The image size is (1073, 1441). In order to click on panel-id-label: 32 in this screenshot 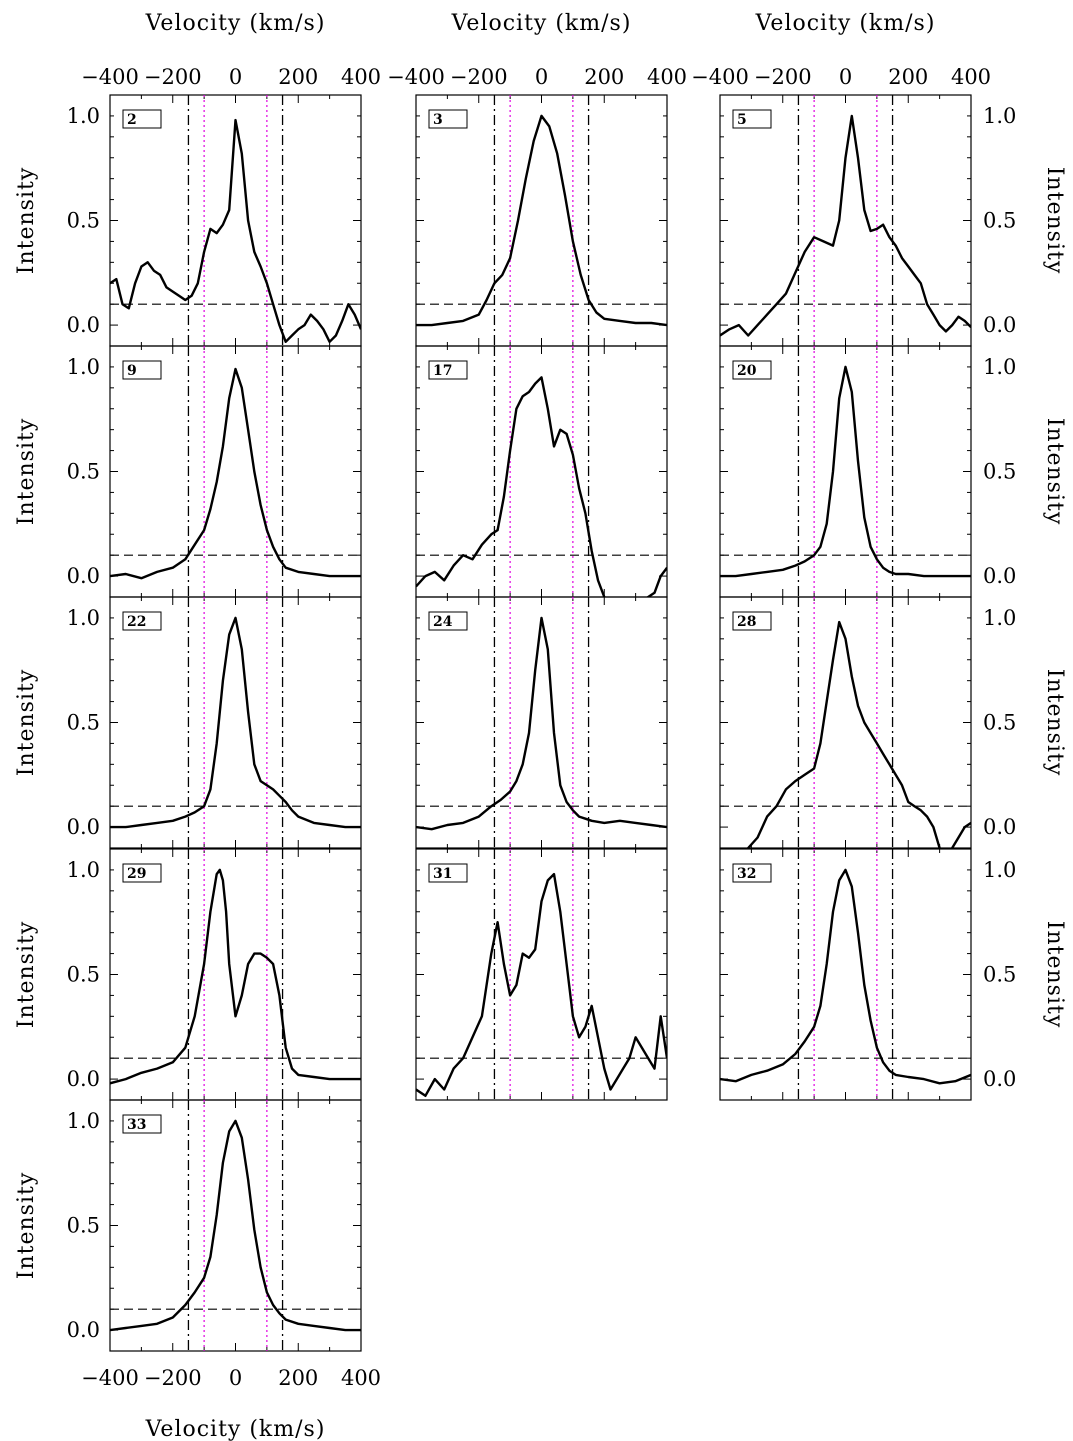, I will do `click(746, 874)`.